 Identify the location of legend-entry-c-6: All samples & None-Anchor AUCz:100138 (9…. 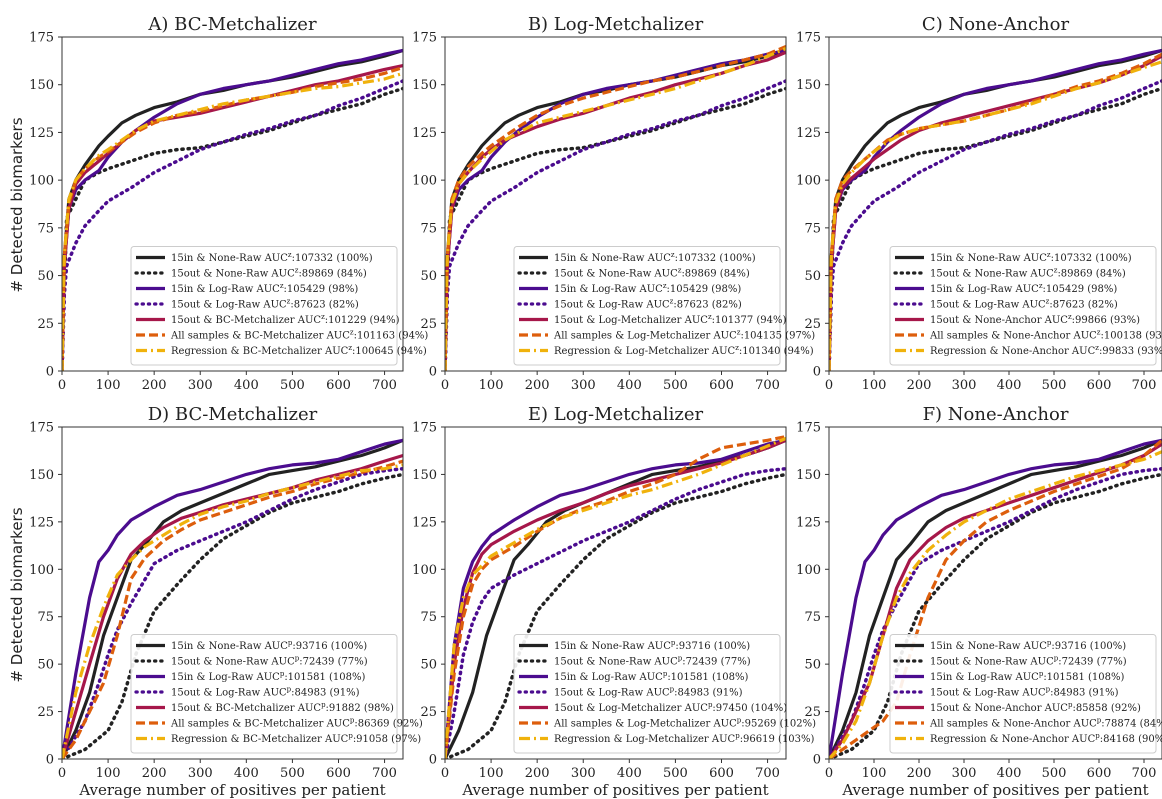
(1045, 335).